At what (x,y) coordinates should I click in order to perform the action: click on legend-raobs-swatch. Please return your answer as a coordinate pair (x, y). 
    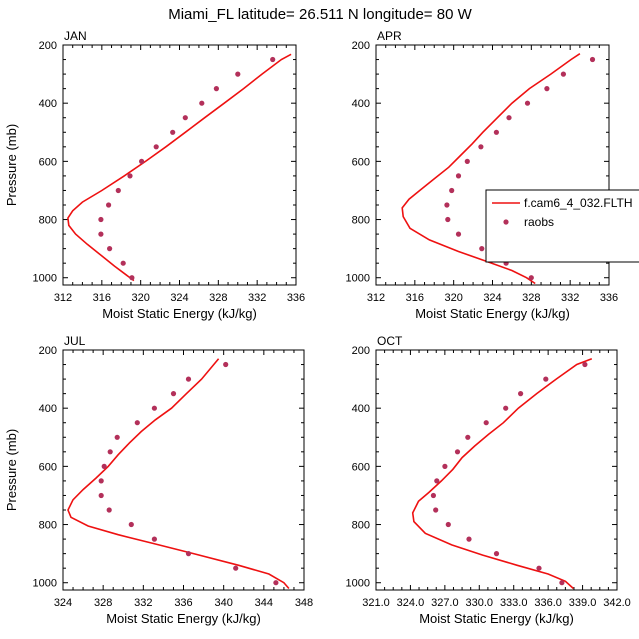
    Looking at the image, I should click on (506, 222).